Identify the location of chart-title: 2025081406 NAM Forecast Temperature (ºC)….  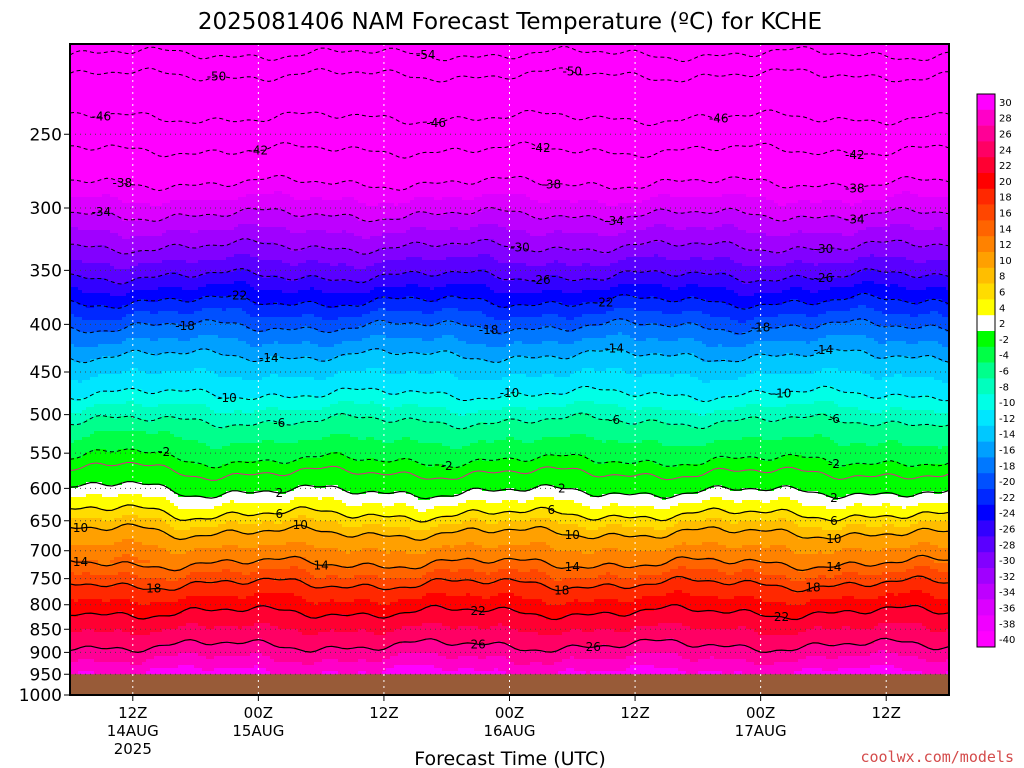
(510, 22).